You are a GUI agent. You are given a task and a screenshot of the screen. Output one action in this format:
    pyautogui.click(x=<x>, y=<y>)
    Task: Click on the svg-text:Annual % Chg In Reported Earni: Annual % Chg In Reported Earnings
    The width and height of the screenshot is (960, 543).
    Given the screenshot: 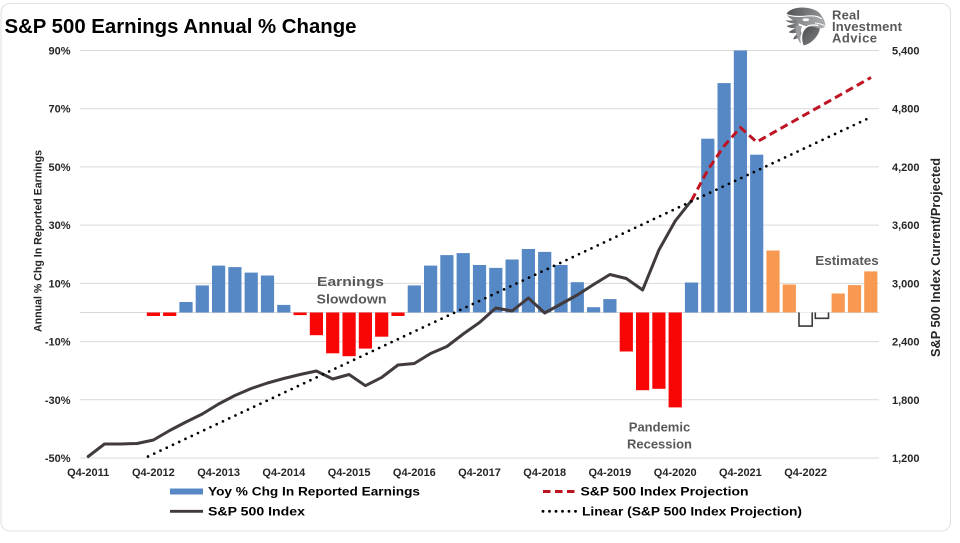 What is the action you would take?
    pyautogui.click(x=39, y=241)
    